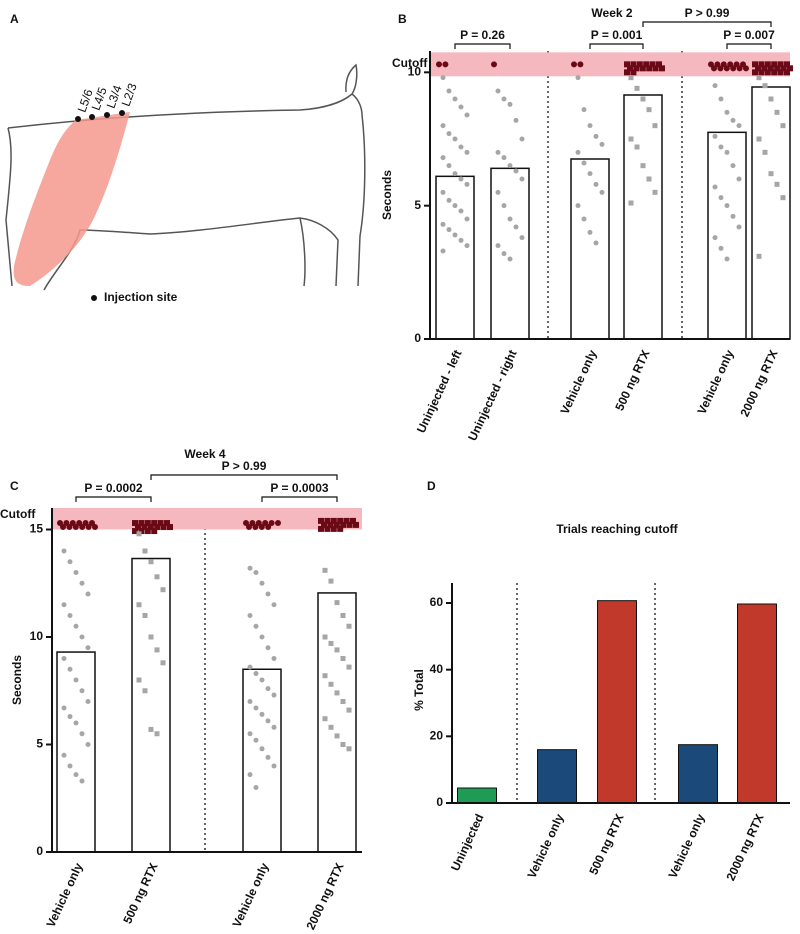 The width and height of the screenshot is (800, 934). What do you see at coordinates (17, 680) in the screenshot?
I see `y-axis-label: Seconds` at bounding box center [17, 680].